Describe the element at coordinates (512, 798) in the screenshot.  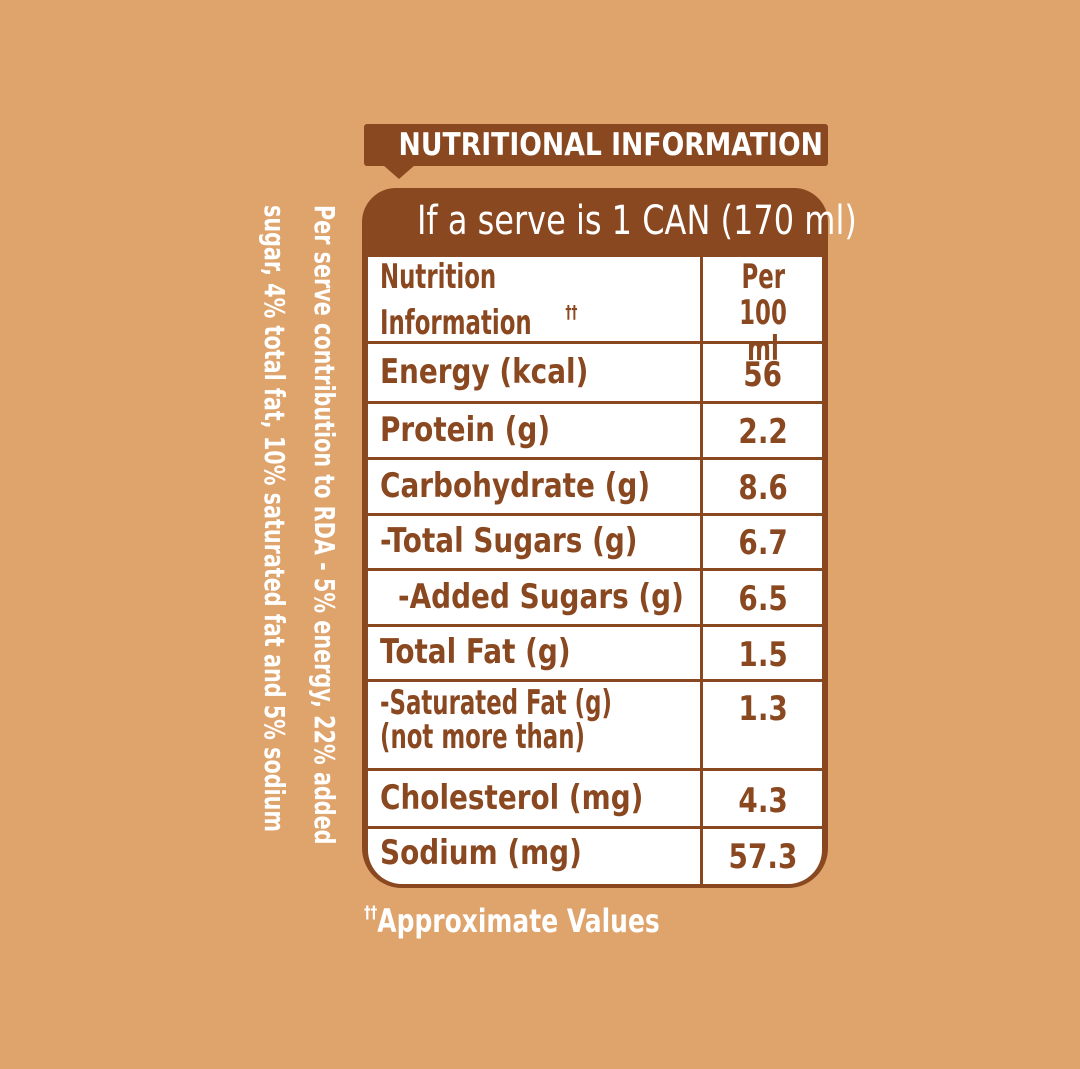
I see `row-label: Cholesterol (mg)` at that location.